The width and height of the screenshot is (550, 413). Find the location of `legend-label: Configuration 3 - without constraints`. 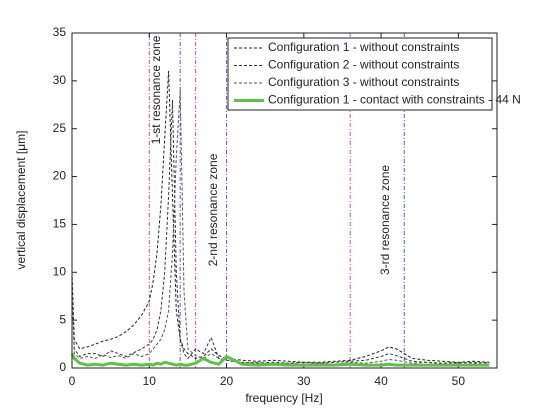

legend-label: Configuration 3 - without constraints is located at coordinates (363, 82).